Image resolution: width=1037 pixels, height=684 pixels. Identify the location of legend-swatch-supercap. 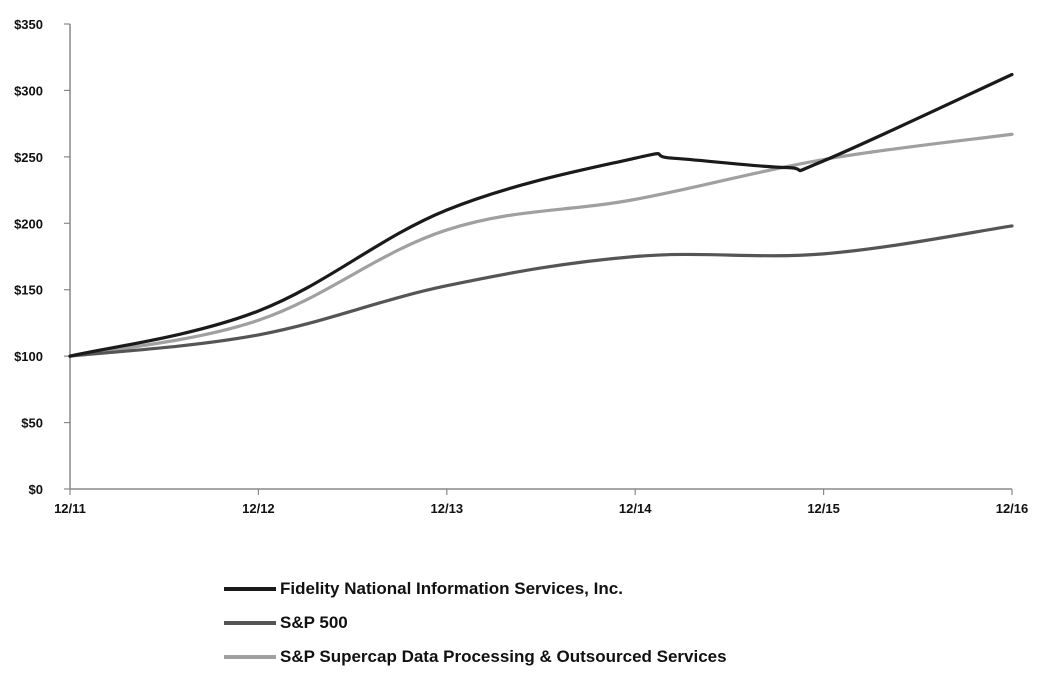
(250, 657).